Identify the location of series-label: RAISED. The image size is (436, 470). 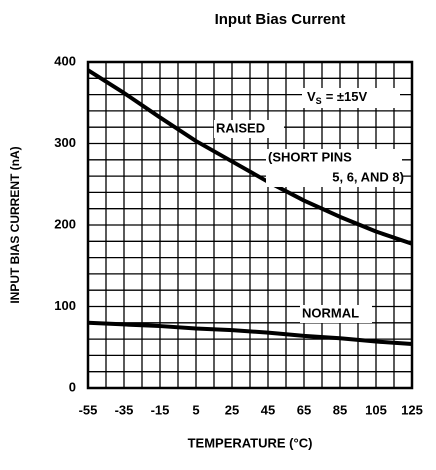
(240, 127).